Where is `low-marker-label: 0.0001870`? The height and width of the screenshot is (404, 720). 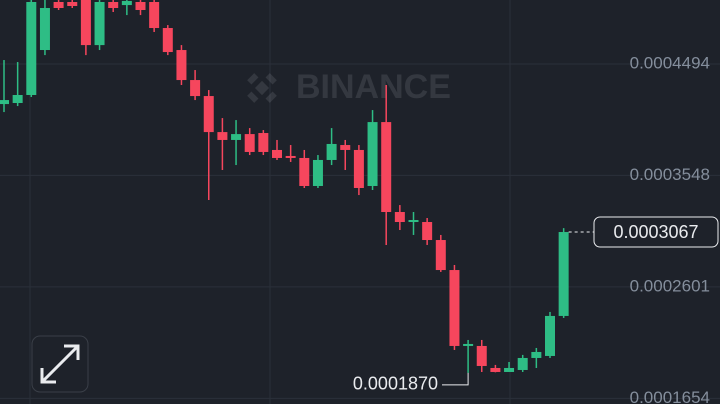
low-marker-label: 0.0001870 is located at coordinates (395, 384).